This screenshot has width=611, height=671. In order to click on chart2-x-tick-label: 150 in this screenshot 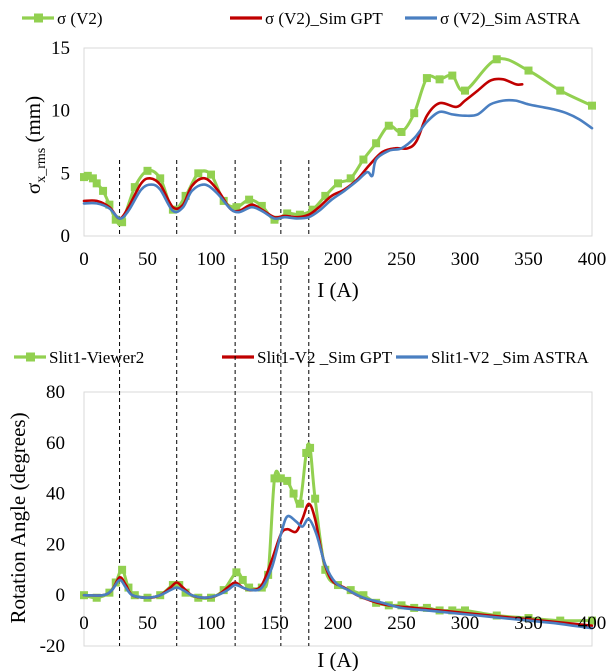, I will do `click(274, 623)`.